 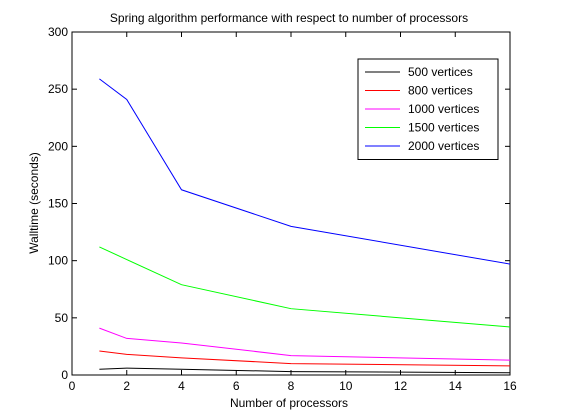 What do you see at coordinates (34, 203) in the screenshot?
I see `y-axis-title: Walltime (seconds)` at bounding box center [34, 203].